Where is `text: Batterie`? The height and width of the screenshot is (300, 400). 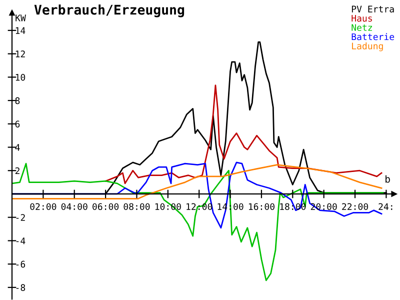 text: Batterie is located at coordinates (373, 36).